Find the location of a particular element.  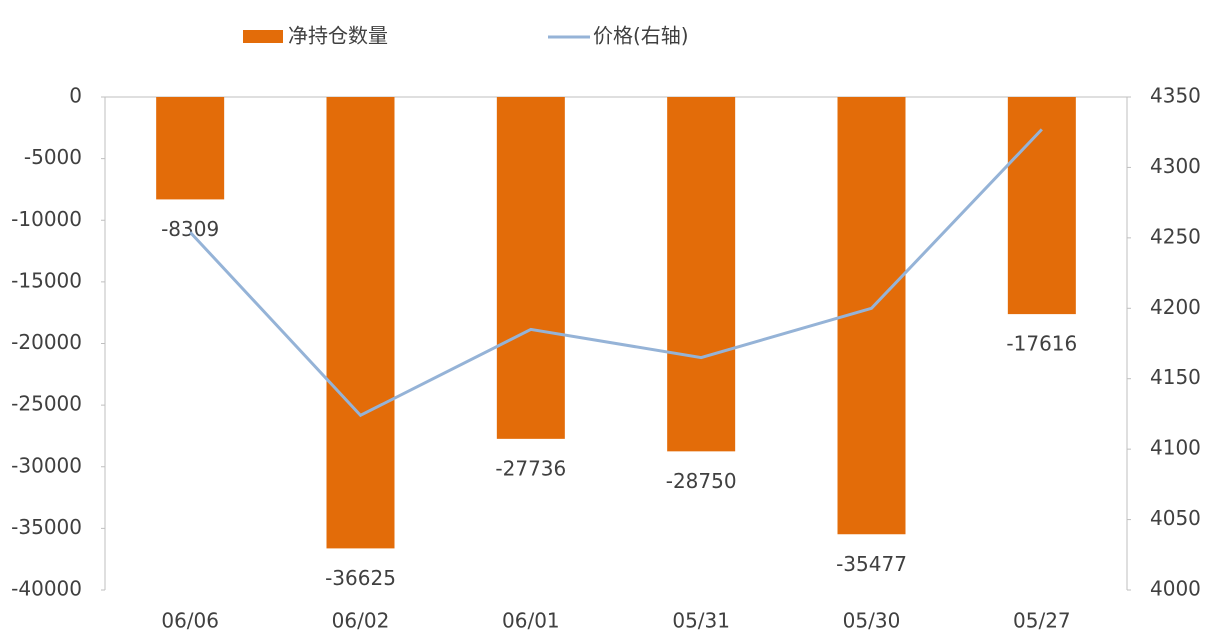

legend-swatch is located at coordinates (263, 36).